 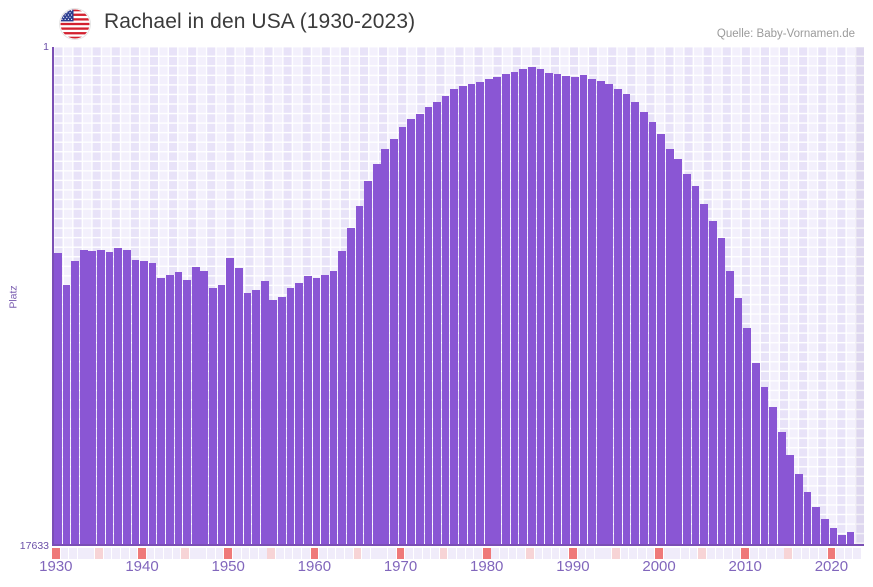 What do you see at coordinates (260, 21) in the screenshot?
I see `page-title: Rachael in den USA (1930-2023)` at bounding box center [260, 21].